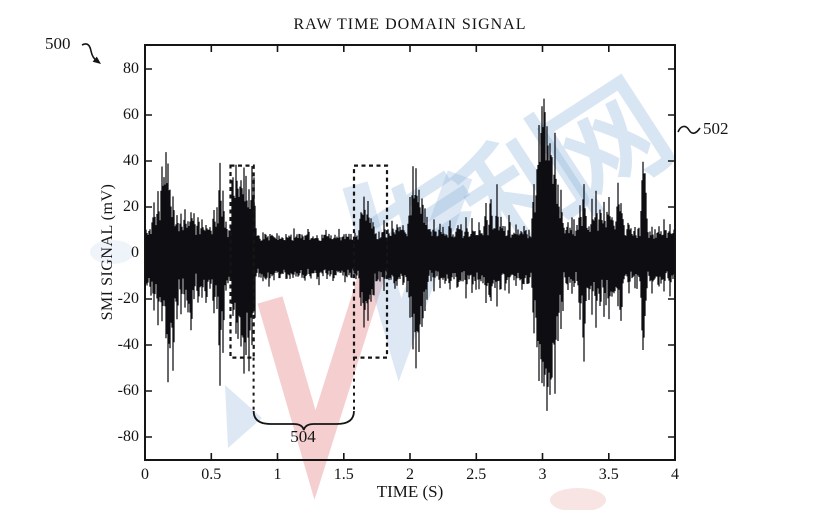 This screenshot has width=822, height=510. Describe the element at coordinates (131, 206) in the screenshot. I see `y-tick-label: 20` at that location.